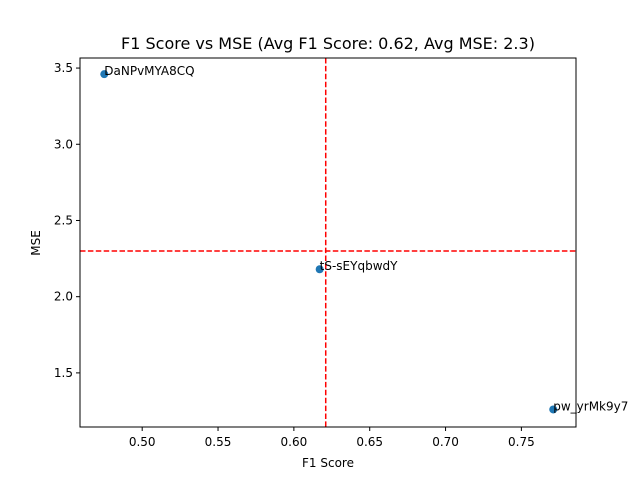 Image resolution: width=640 pixels, height=480 pixels. Describe the element at coordinates (328, 463) in the screenshot. I see `x-axis-label: F1 Score` at that location.